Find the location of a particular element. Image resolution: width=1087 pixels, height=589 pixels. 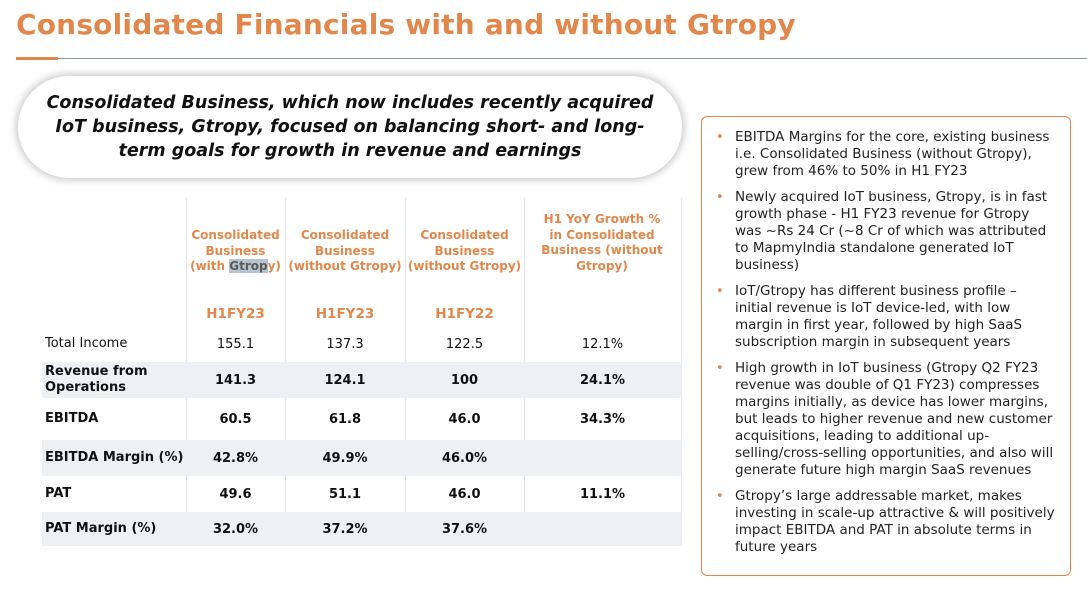

table-row: PAT 49.6 51.1 46.0 11.1% is located at coordinates (362, 494).